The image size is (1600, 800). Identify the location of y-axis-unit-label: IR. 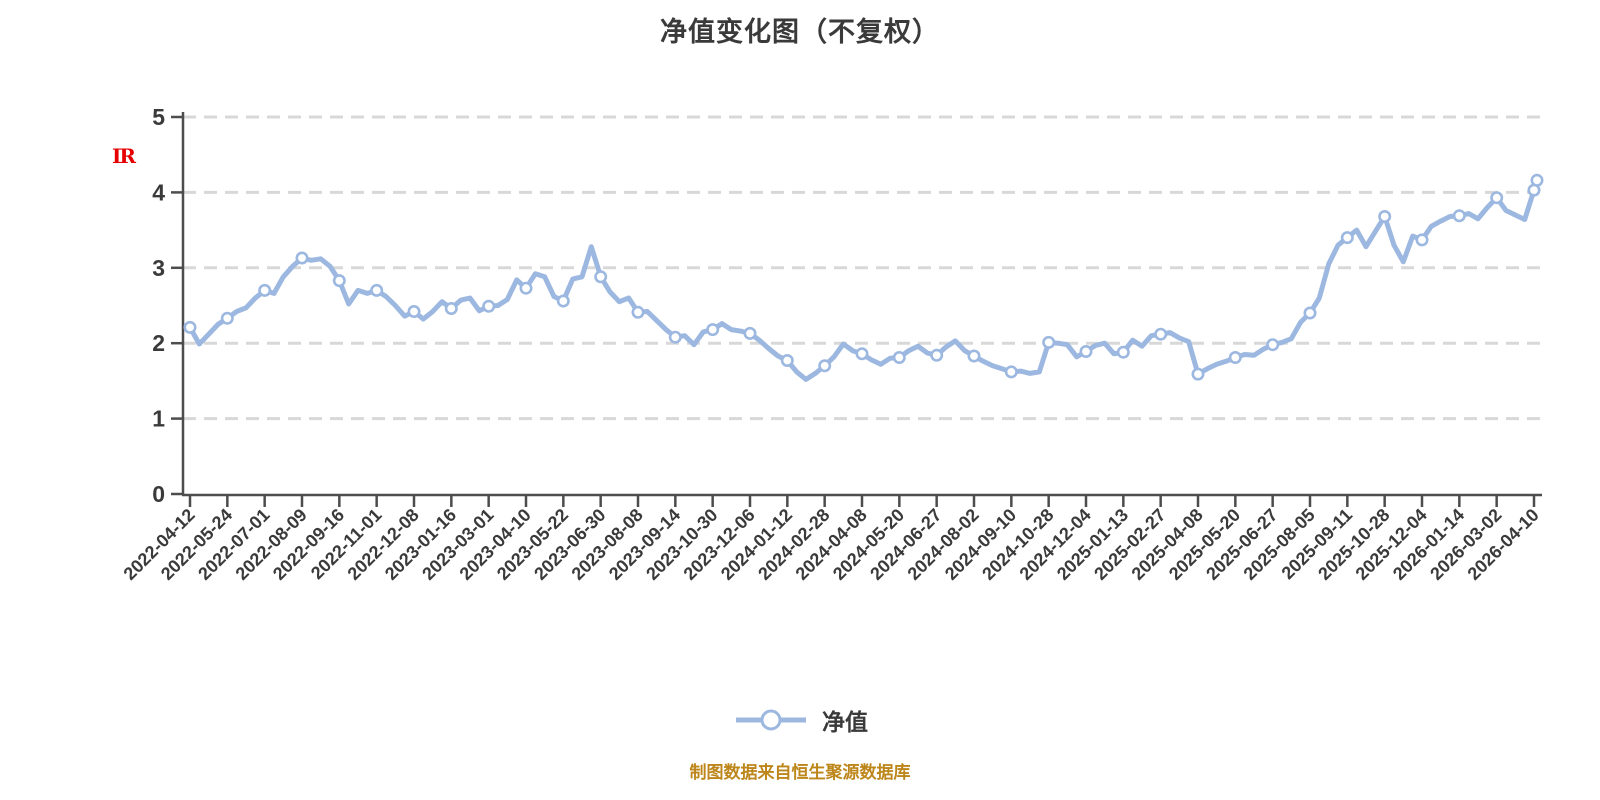
(124, 156).